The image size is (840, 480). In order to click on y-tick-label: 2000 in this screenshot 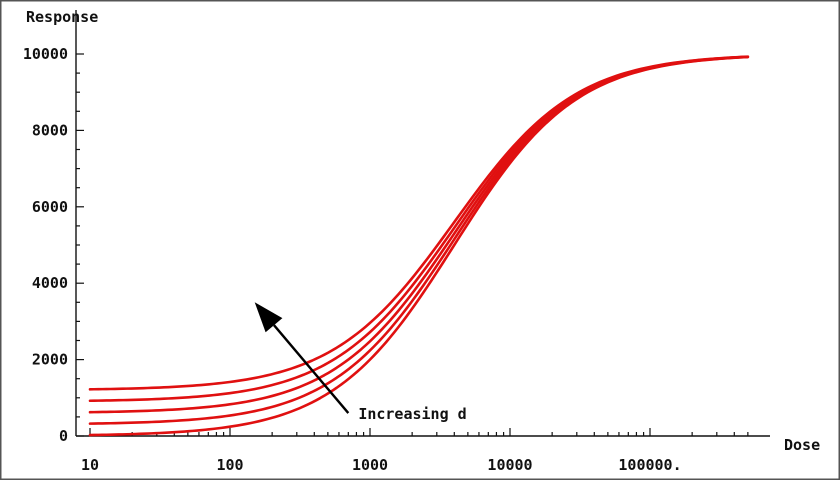, I will do `click(50, 360)`.